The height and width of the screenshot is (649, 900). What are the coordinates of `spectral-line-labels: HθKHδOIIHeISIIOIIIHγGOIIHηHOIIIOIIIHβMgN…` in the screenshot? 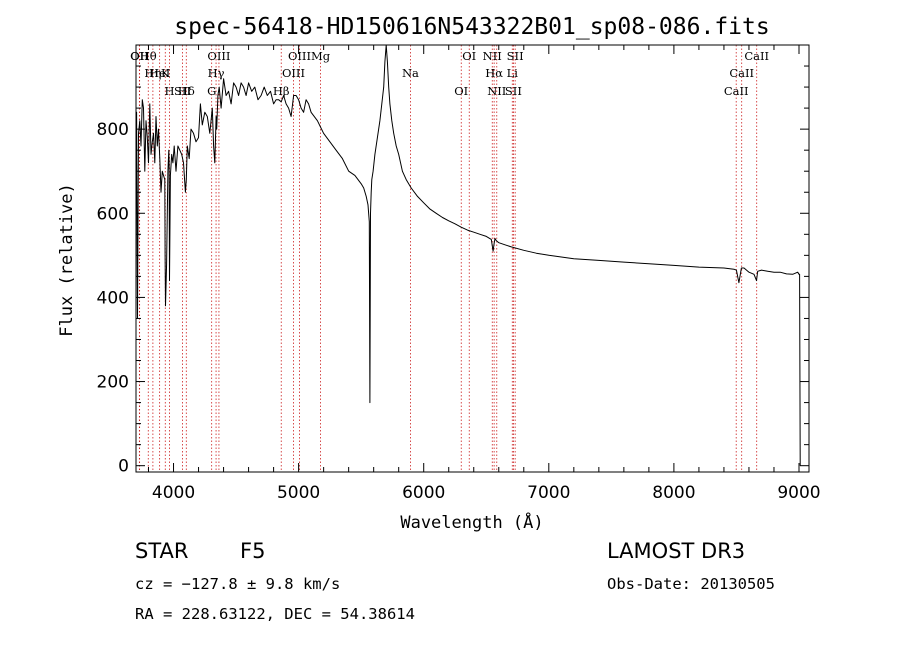 It's located at (449, 73).